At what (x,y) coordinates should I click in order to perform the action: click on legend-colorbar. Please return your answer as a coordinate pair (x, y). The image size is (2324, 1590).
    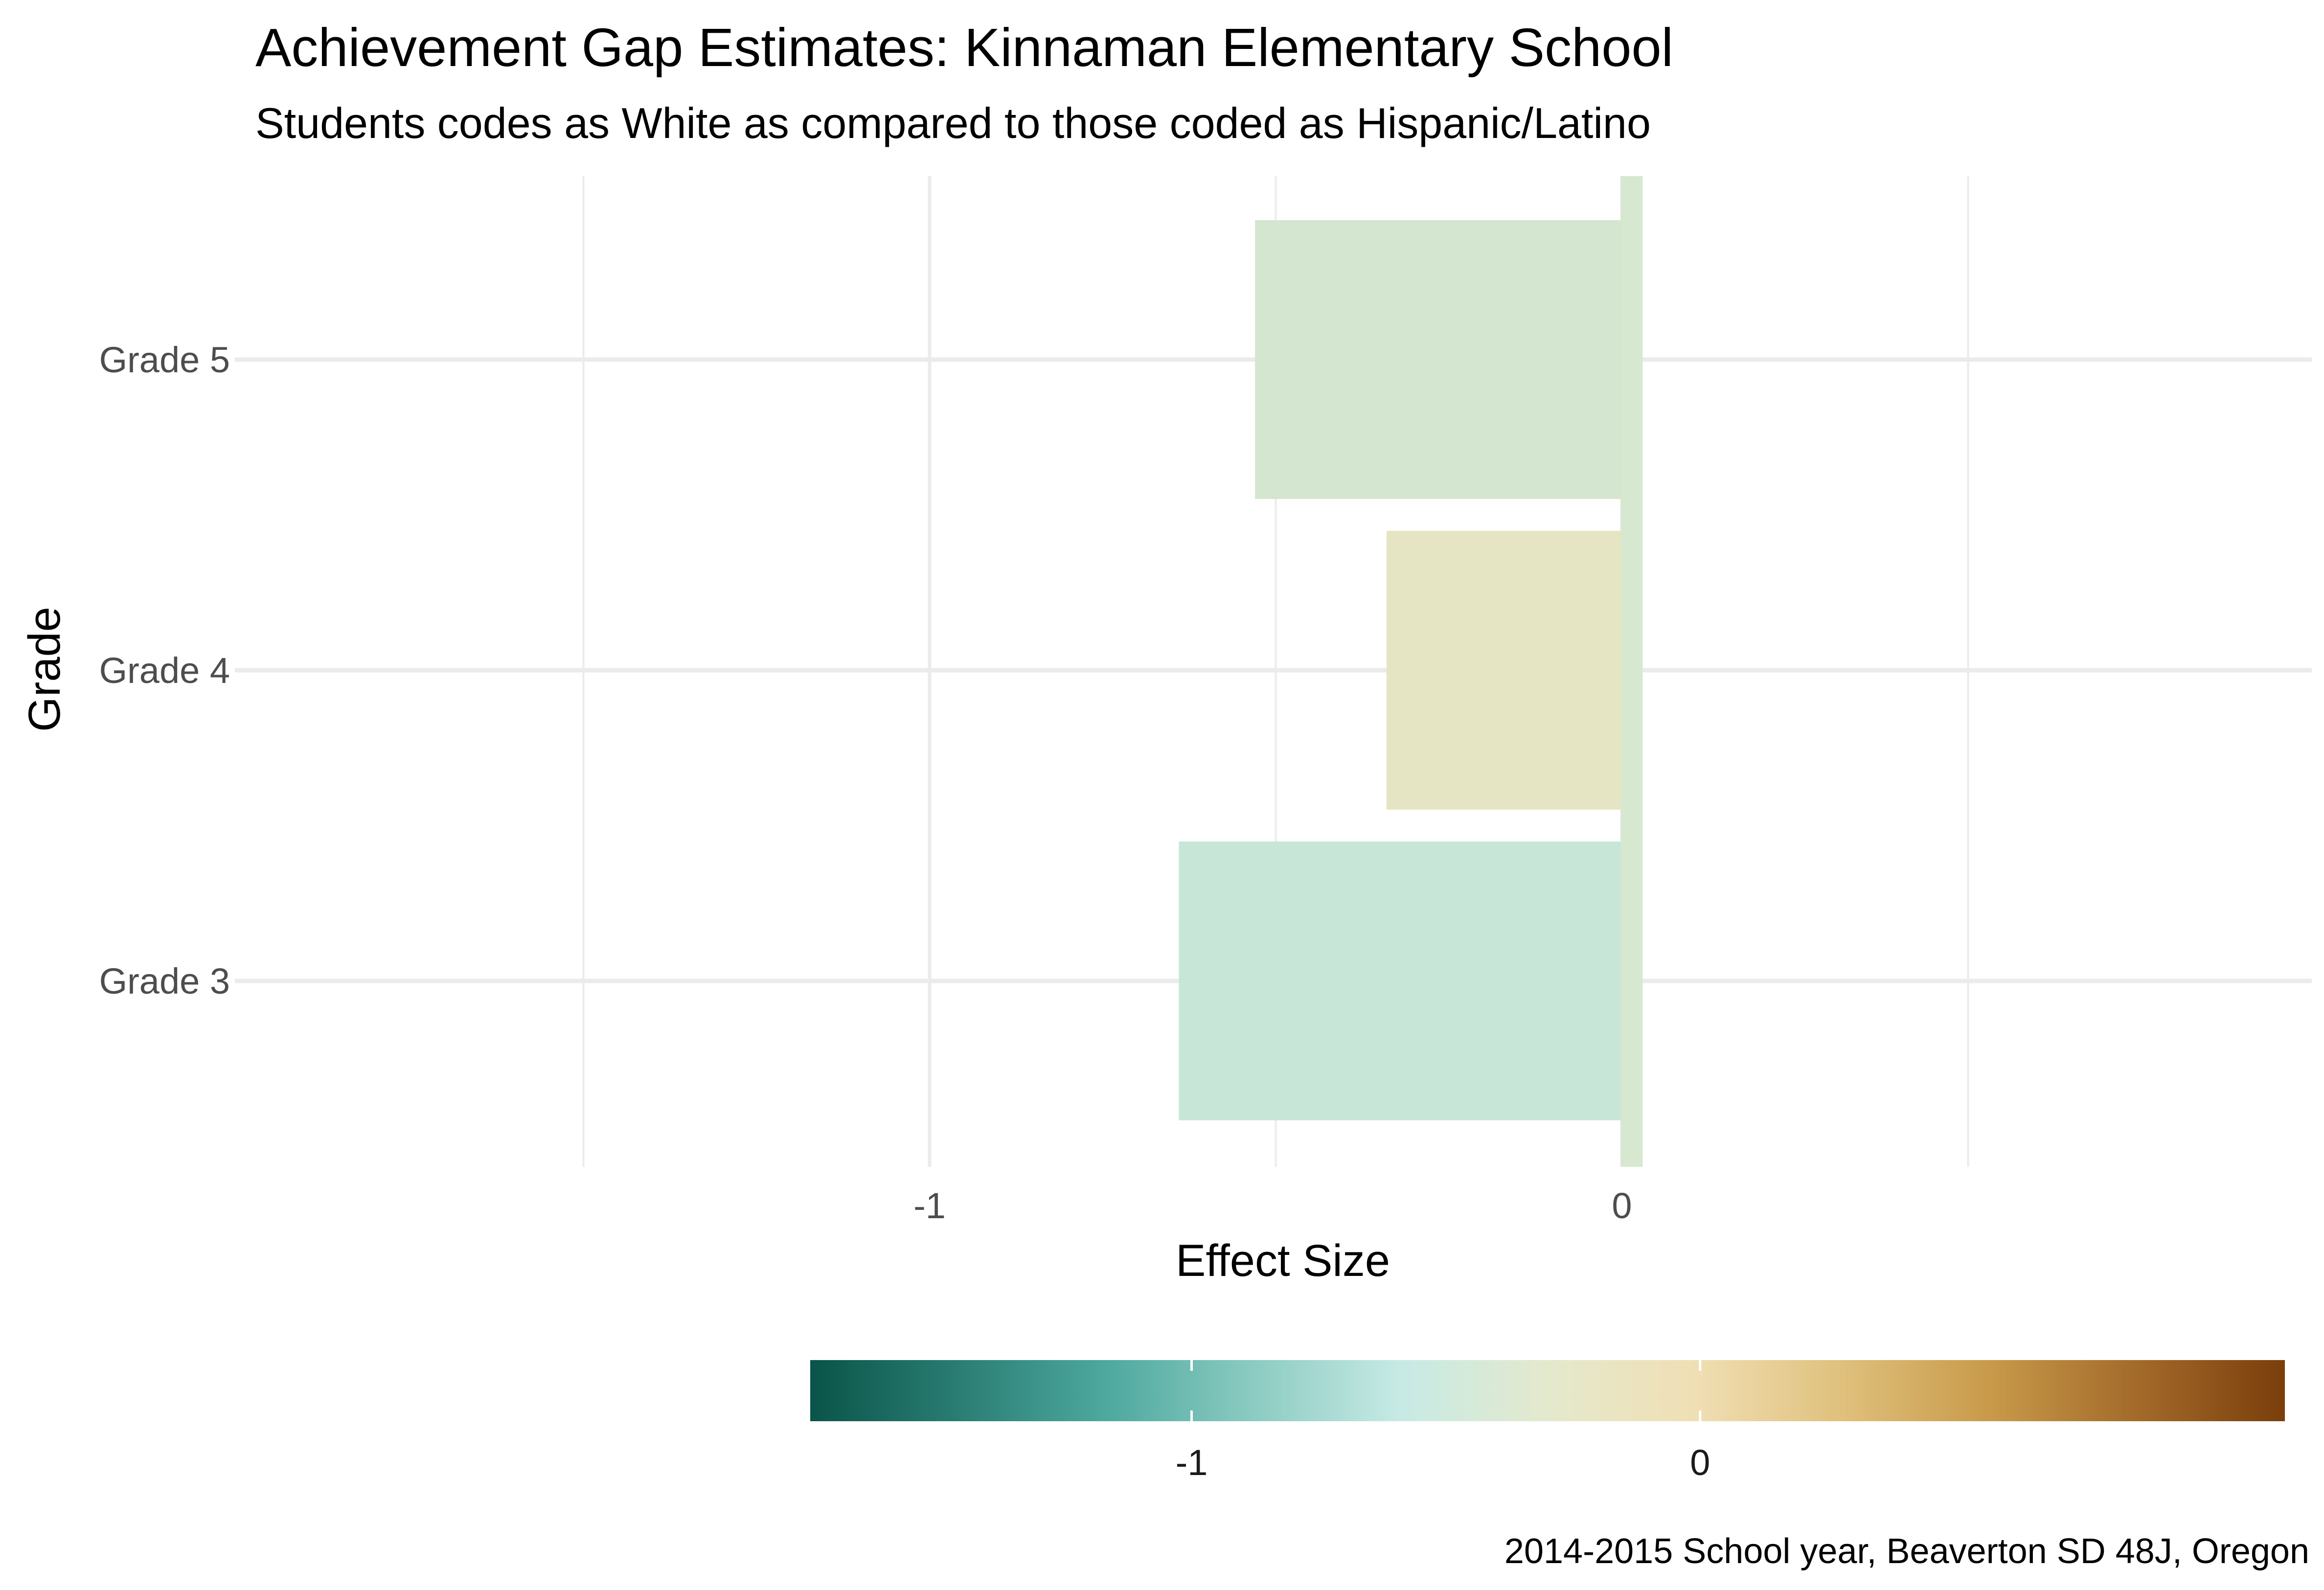
    Looking at the image, I should click on (1548, 1391).